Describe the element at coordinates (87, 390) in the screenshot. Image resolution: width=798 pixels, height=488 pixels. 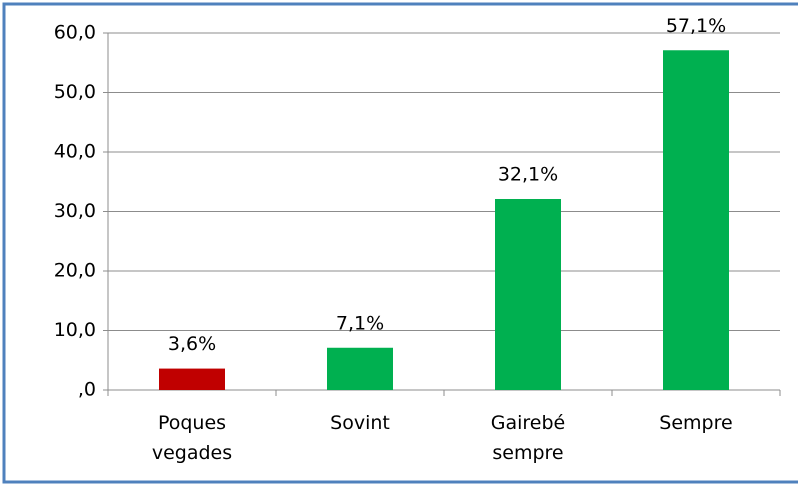
I see `y-tick-label: ,0` at that location.